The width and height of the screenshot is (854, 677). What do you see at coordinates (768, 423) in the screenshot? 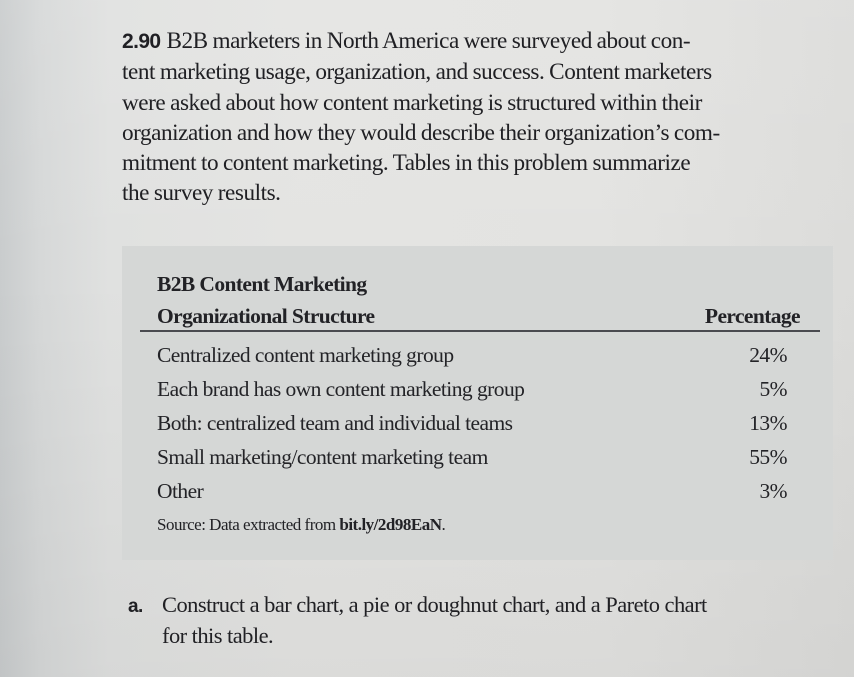
I see `row-value: 13%` at bounding box center [768, 423].